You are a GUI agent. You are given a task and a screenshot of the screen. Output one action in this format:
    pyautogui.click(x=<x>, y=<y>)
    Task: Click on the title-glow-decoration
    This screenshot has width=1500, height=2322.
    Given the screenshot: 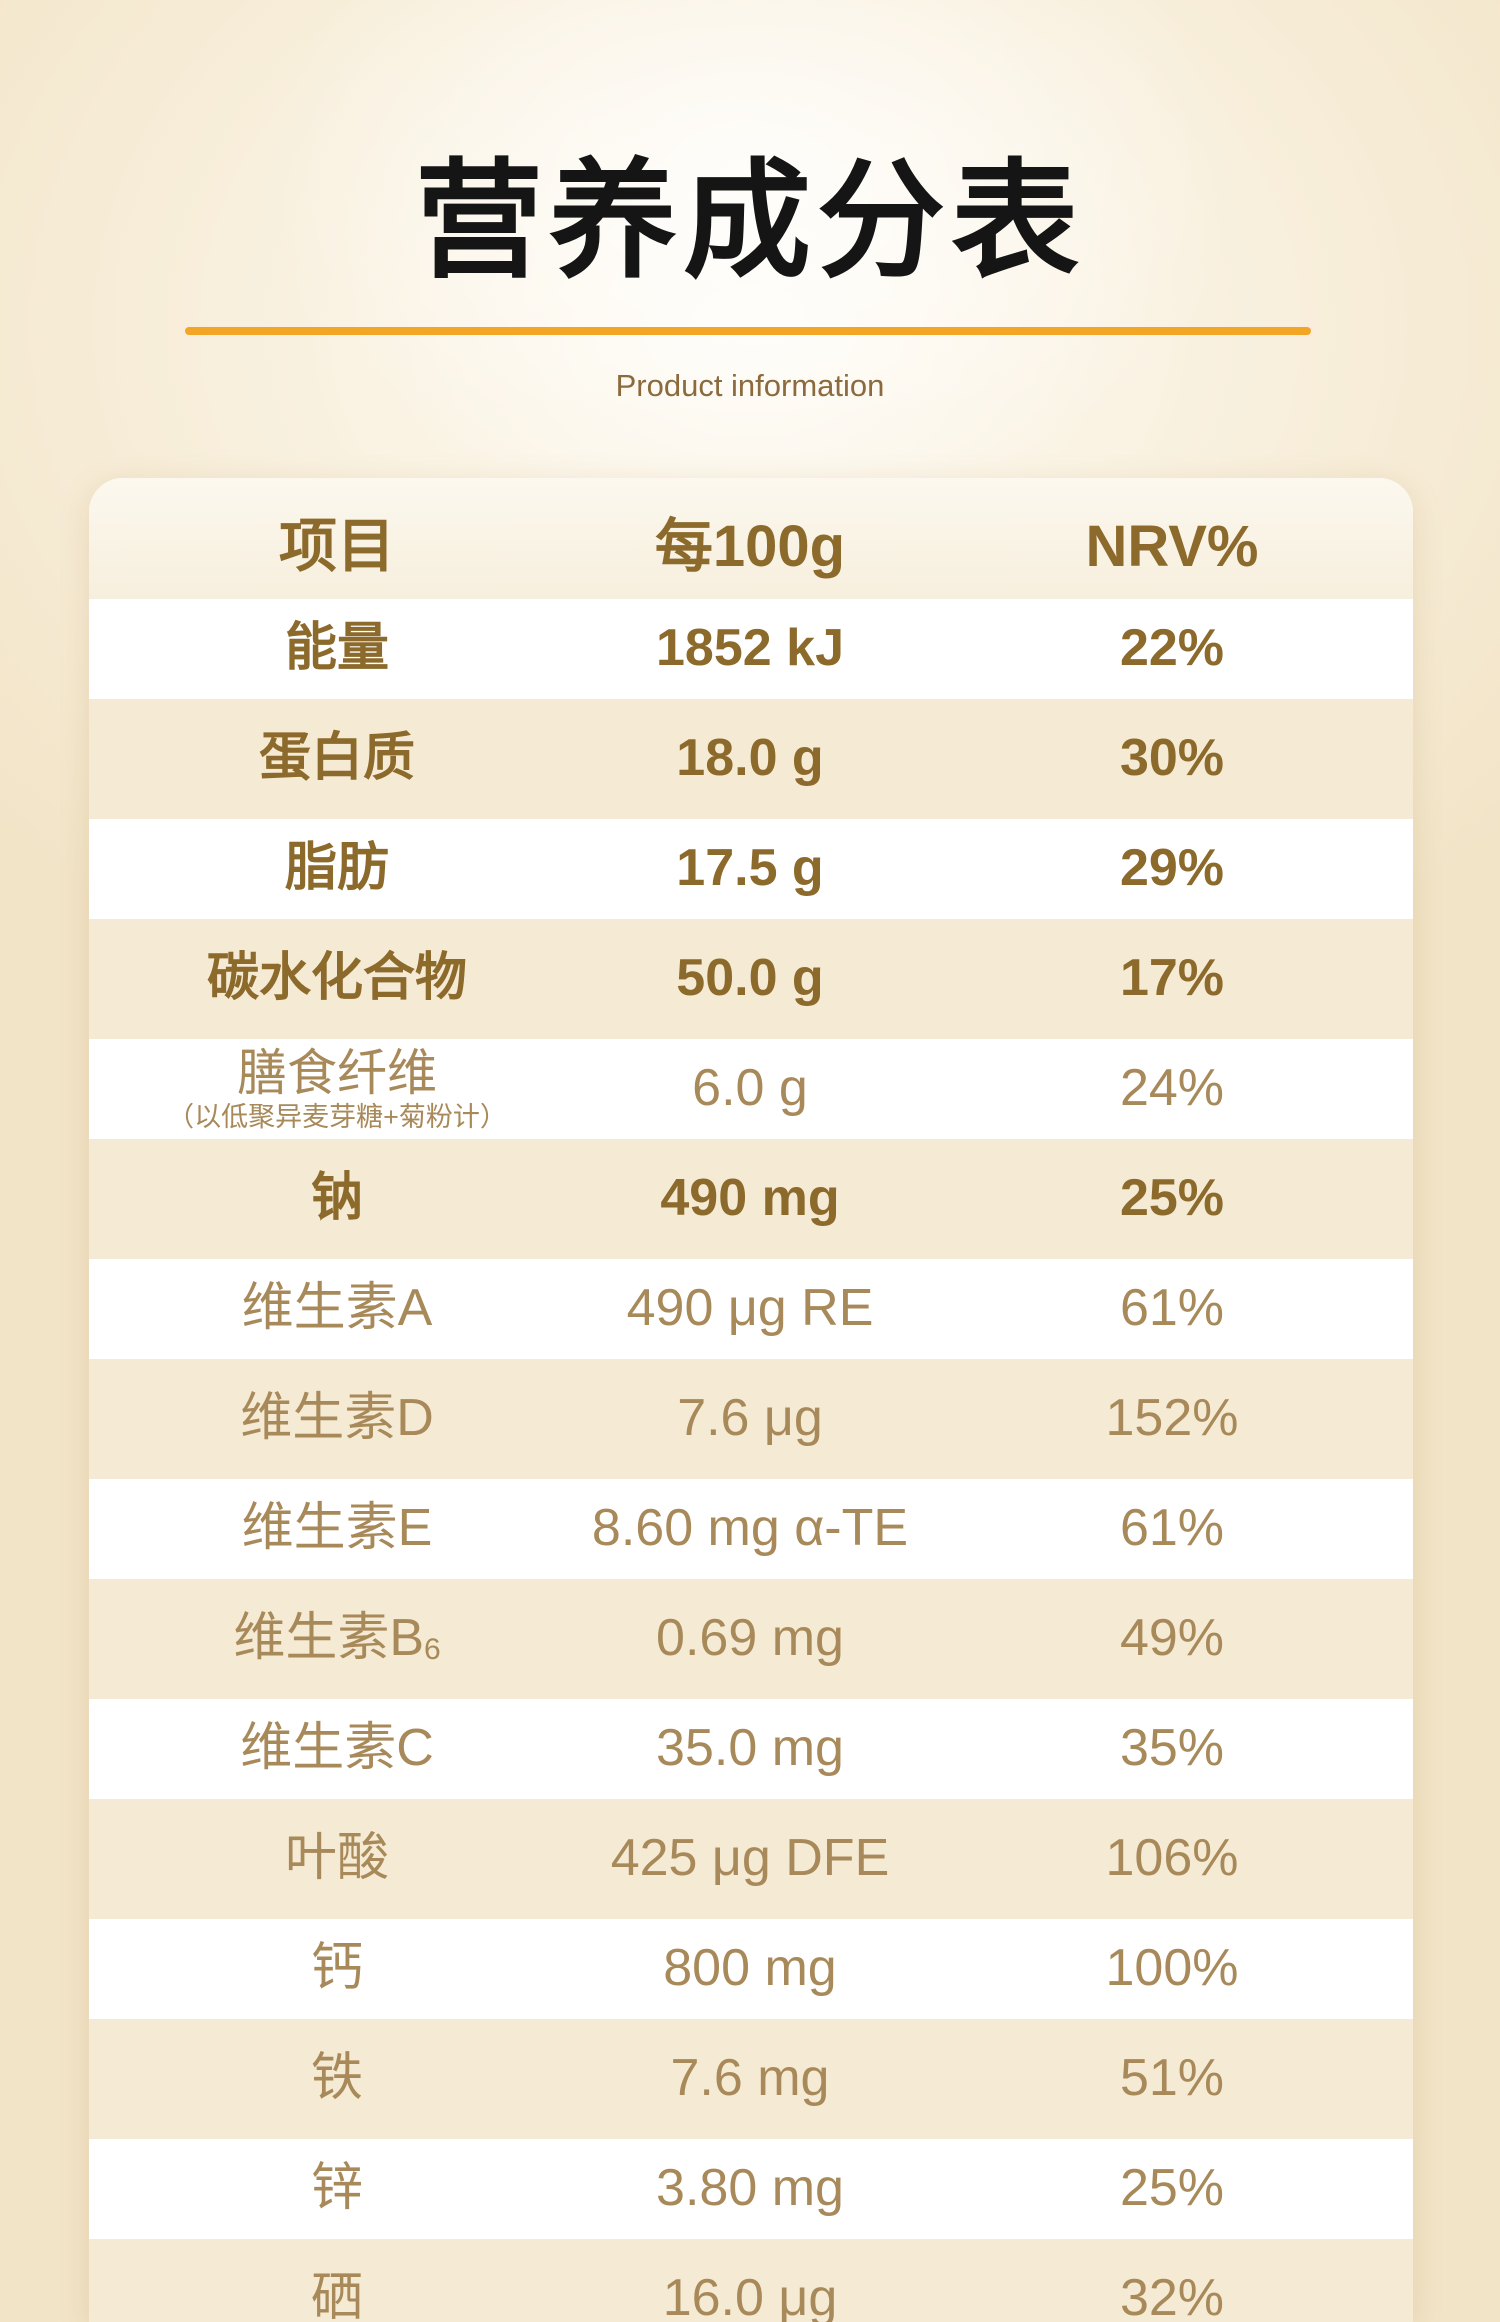 What is the action you would take?
    pyautogui.click(x=750, y=260)
    